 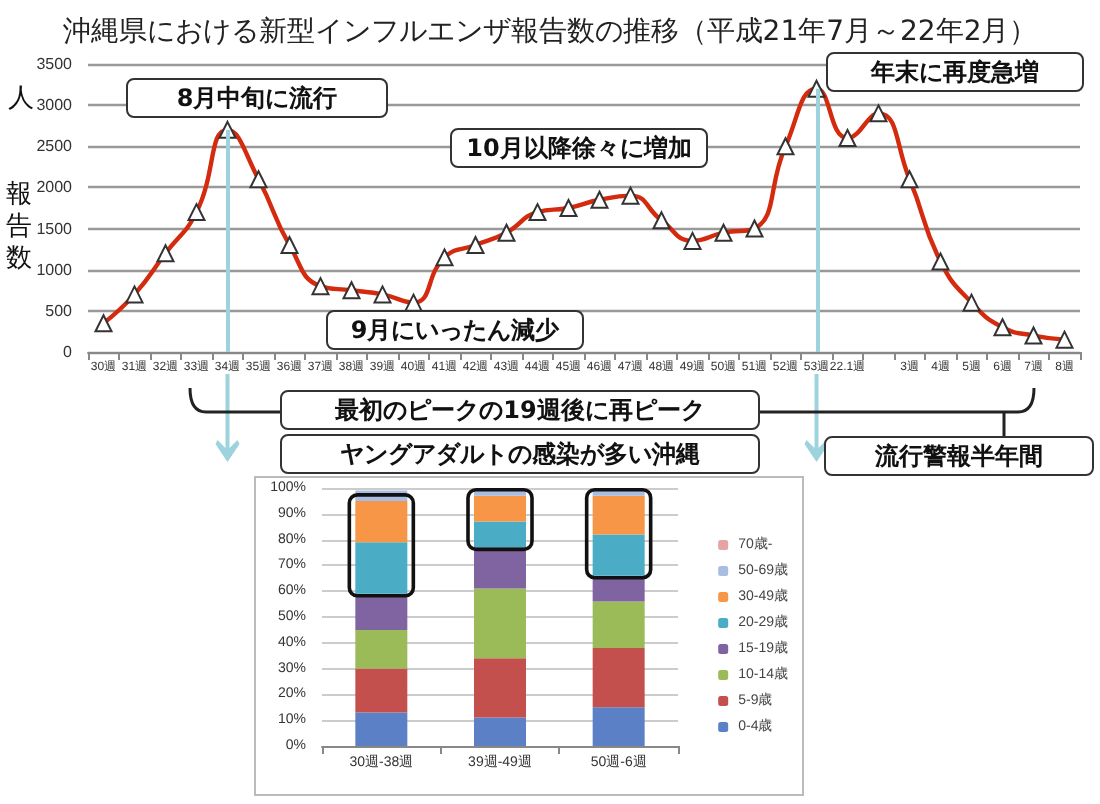 I want to click on callout-box: ヤングアダルトの感染が多い沖縄, so click(x=520, y=454).